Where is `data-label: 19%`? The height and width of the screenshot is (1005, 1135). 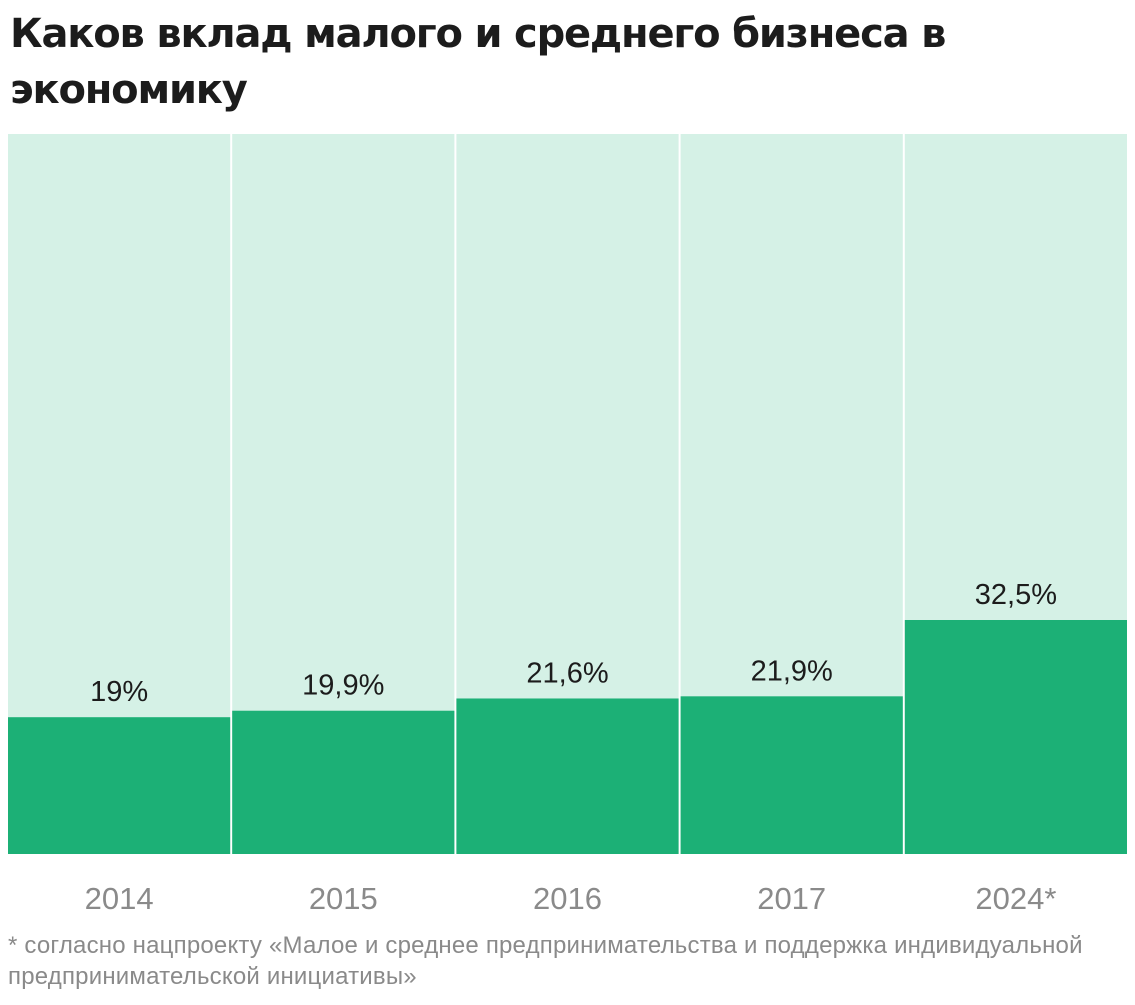
data-label: 19% is located at coordinates (119, 692).